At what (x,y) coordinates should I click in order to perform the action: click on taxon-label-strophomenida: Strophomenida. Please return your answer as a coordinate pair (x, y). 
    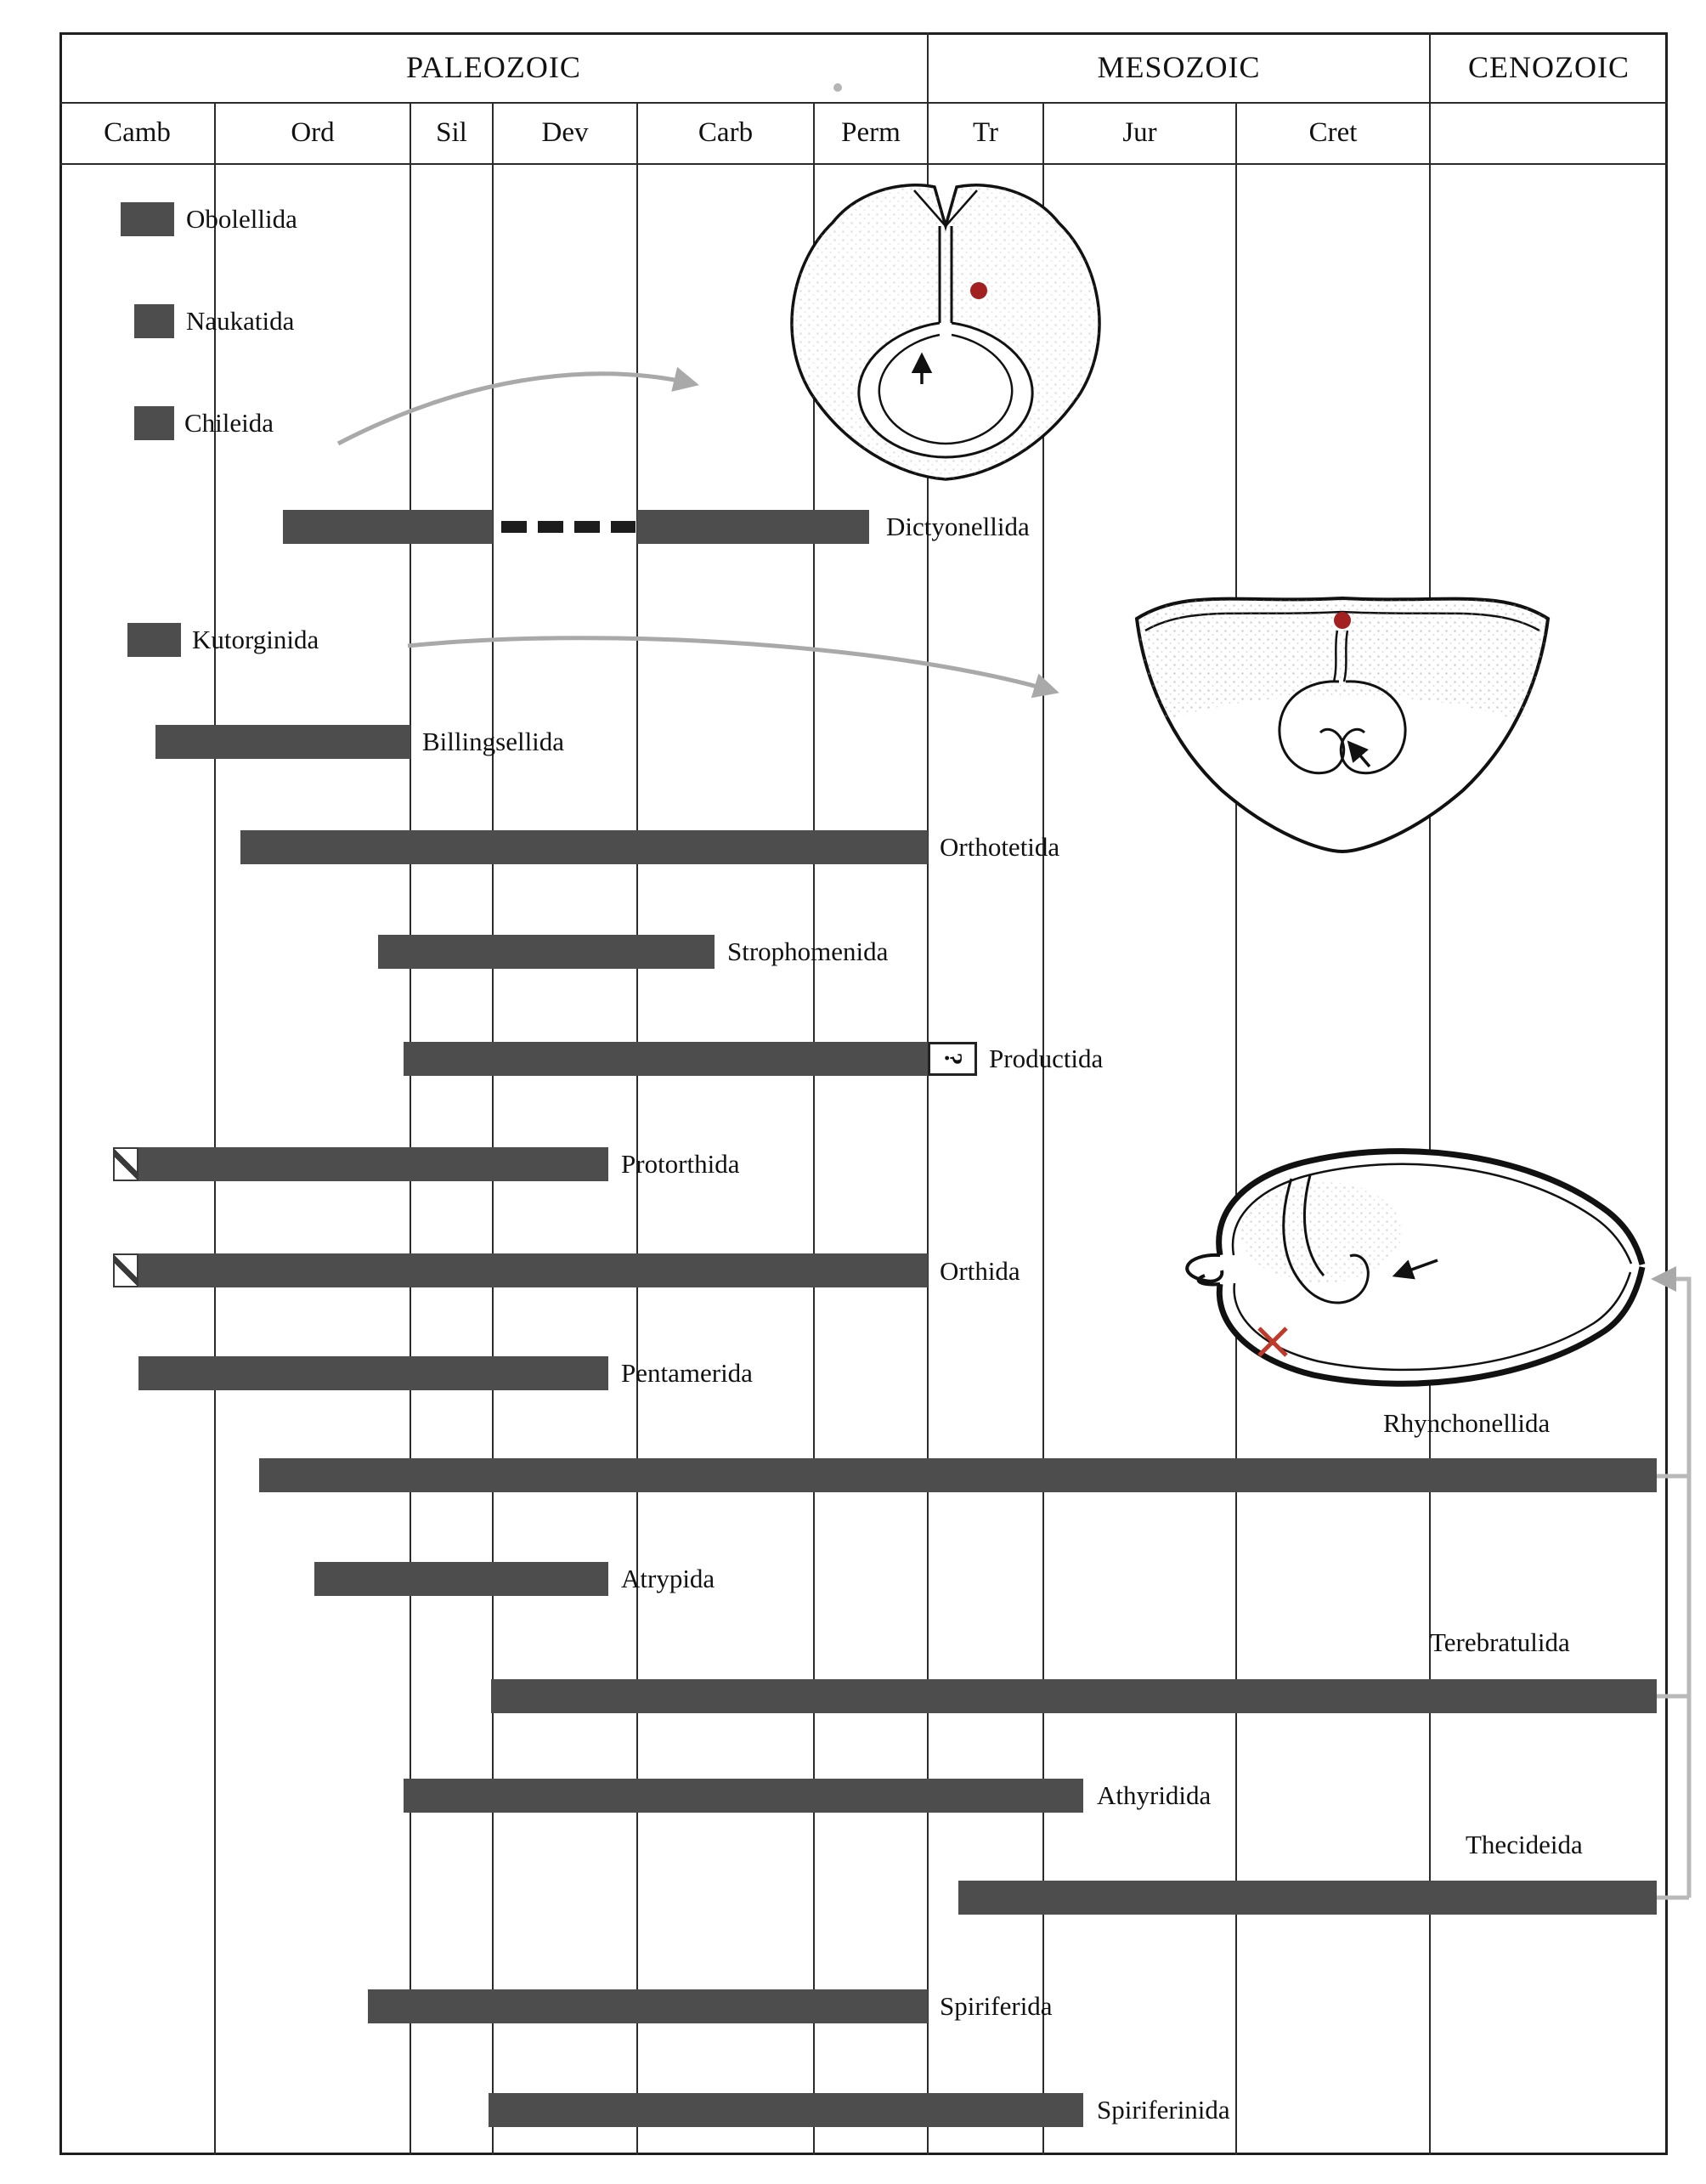
    Looking at the image, I should click on (808, 951).